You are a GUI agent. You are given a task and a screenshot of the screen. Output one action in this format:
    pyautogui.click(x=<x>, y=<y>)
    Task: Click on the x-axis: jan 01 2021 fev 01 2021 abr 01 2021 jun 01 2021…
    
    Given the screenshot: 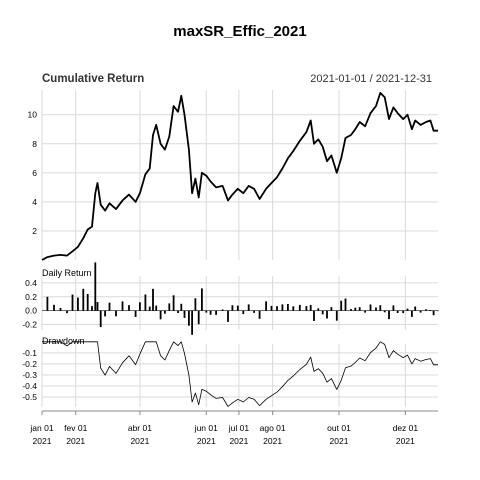 What is the action you would take?
    pyautogui.click(x=233, y=428)
    